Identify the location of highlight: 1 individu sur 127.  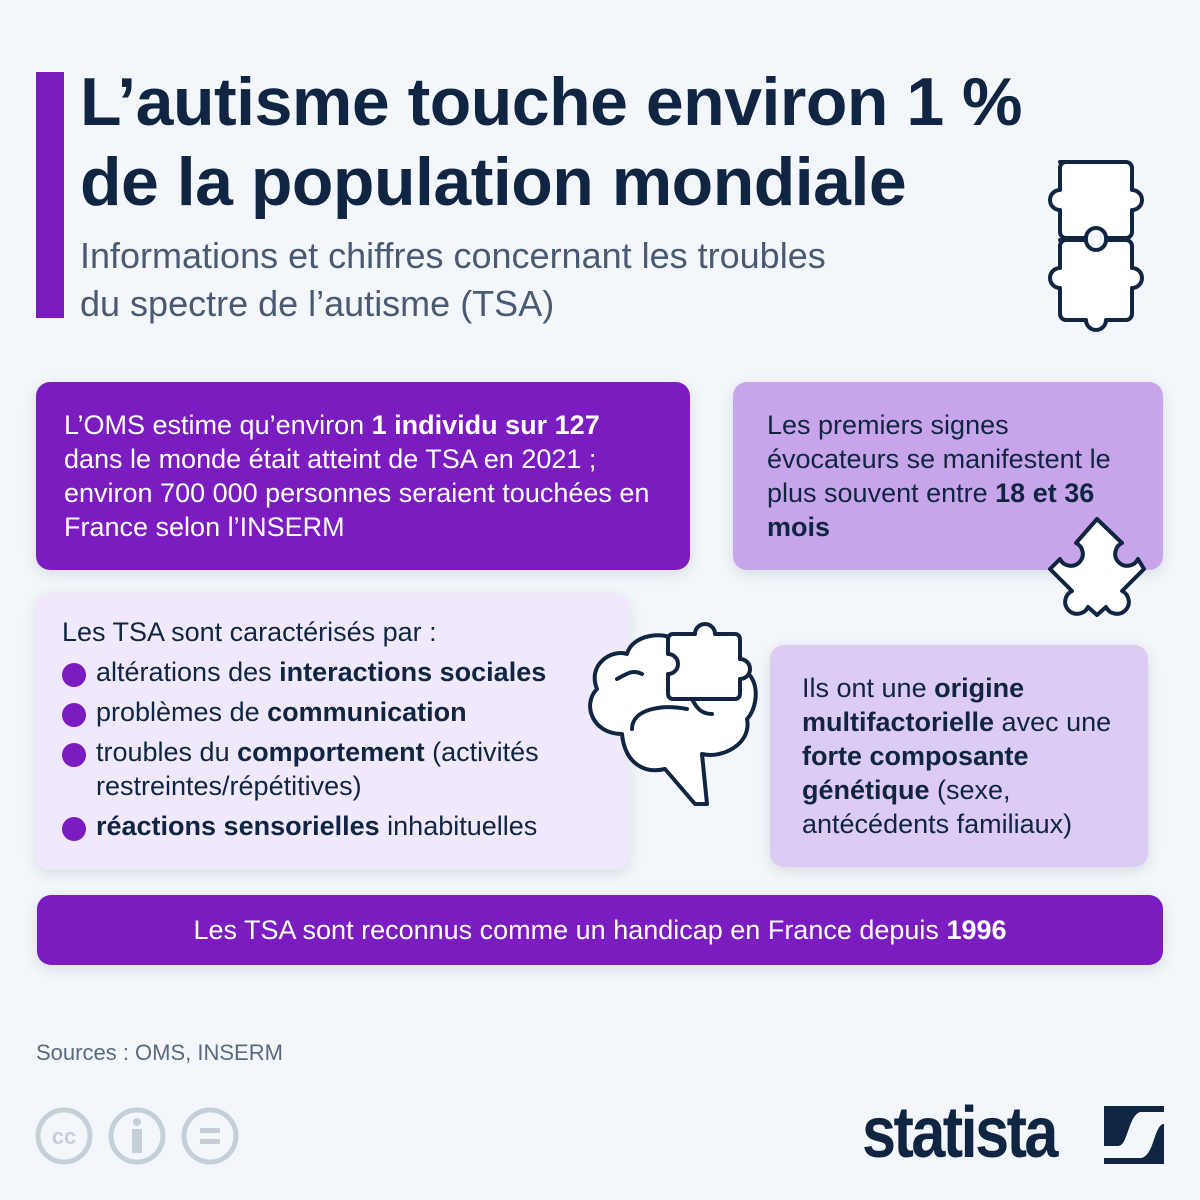
(485, 425).